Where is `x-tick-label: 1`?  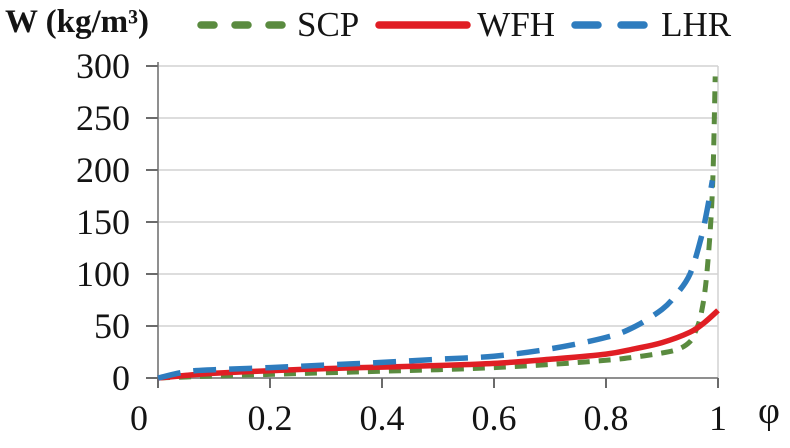
x-tick-label: 1 is located at coordinates (718, 418).